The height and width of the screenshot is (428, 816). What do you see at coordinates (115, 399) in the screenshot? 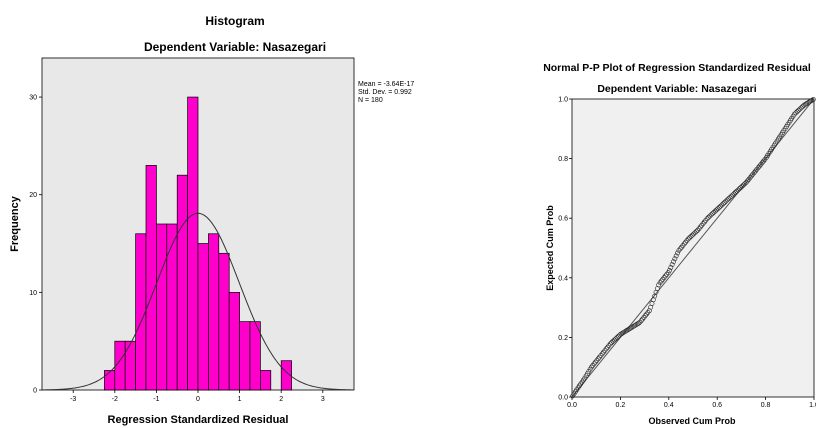
I see `histogram-x-tick-label: -2` at bounding box center [115, 399].